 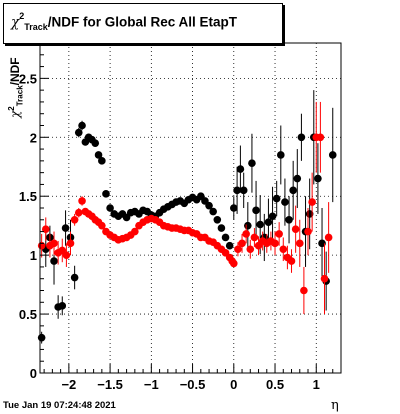 What do you see at coordinates (335, 405) in the screenshot?
I see `x-axis-label: η` at bounding box center [335, 405].